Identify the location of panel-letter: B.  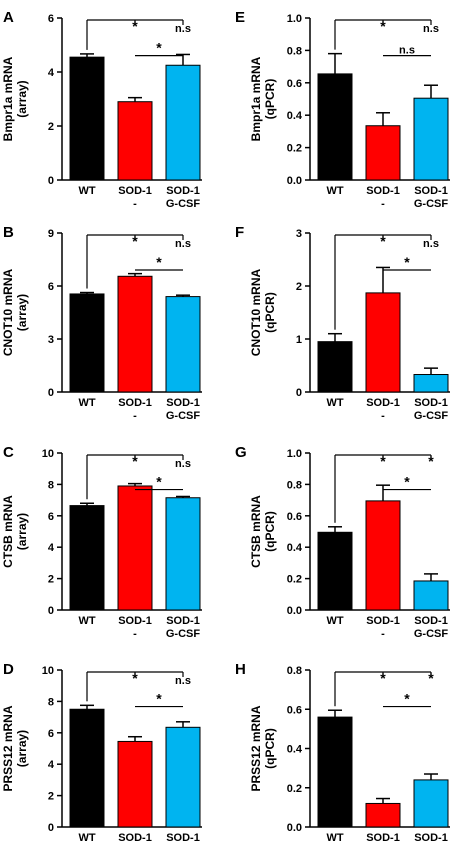
(8, 232).